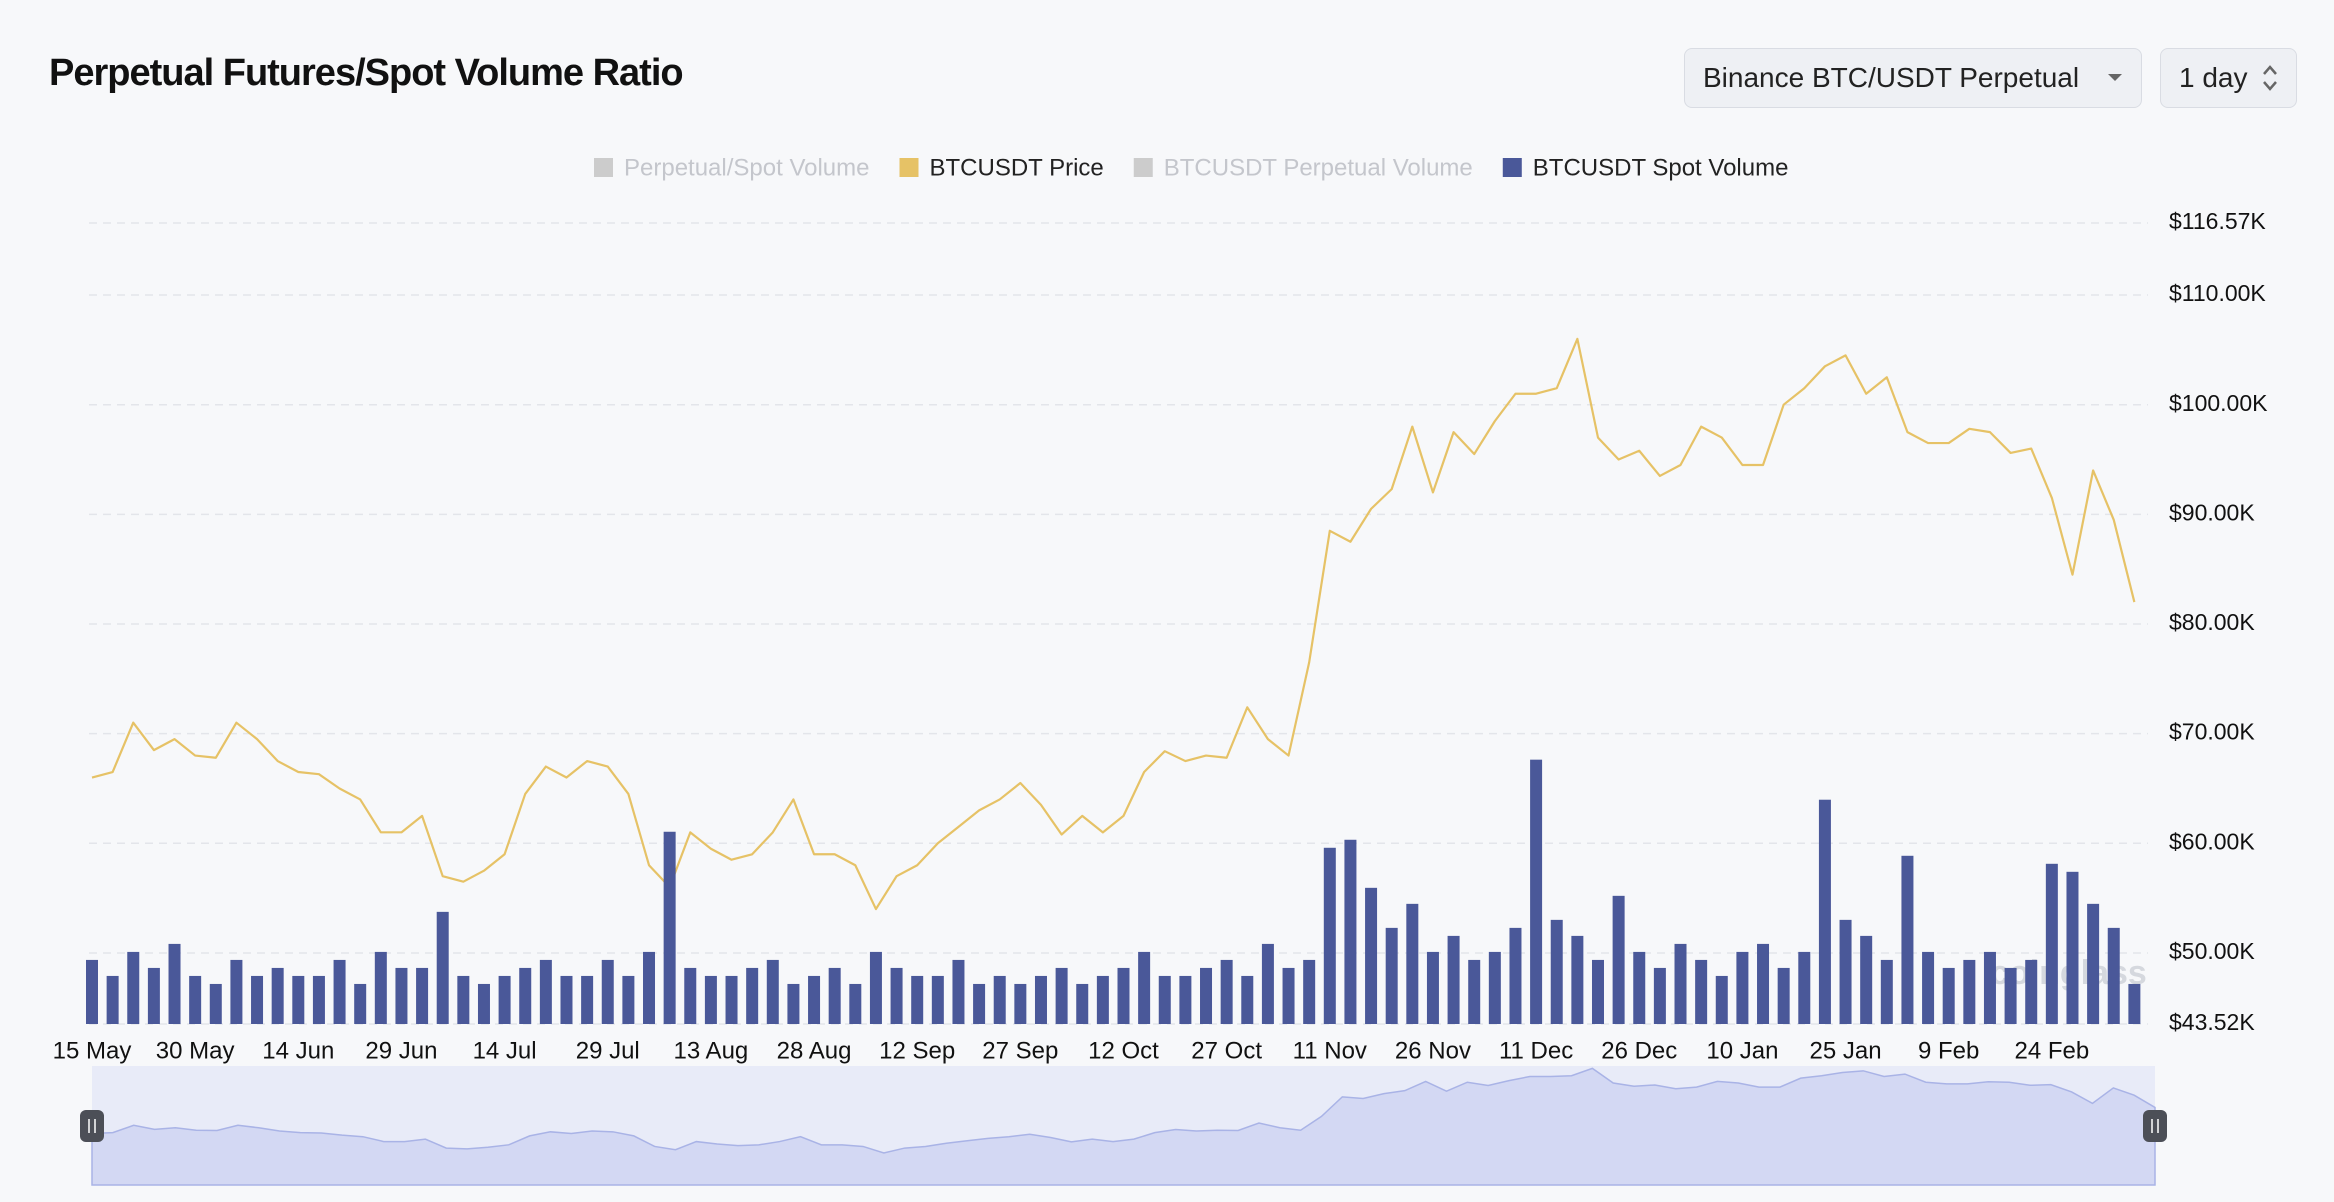  Describe the element at coordinates (2212, 1022) in the screenshot. I see `y-tick-label: $43.52K` at that location.